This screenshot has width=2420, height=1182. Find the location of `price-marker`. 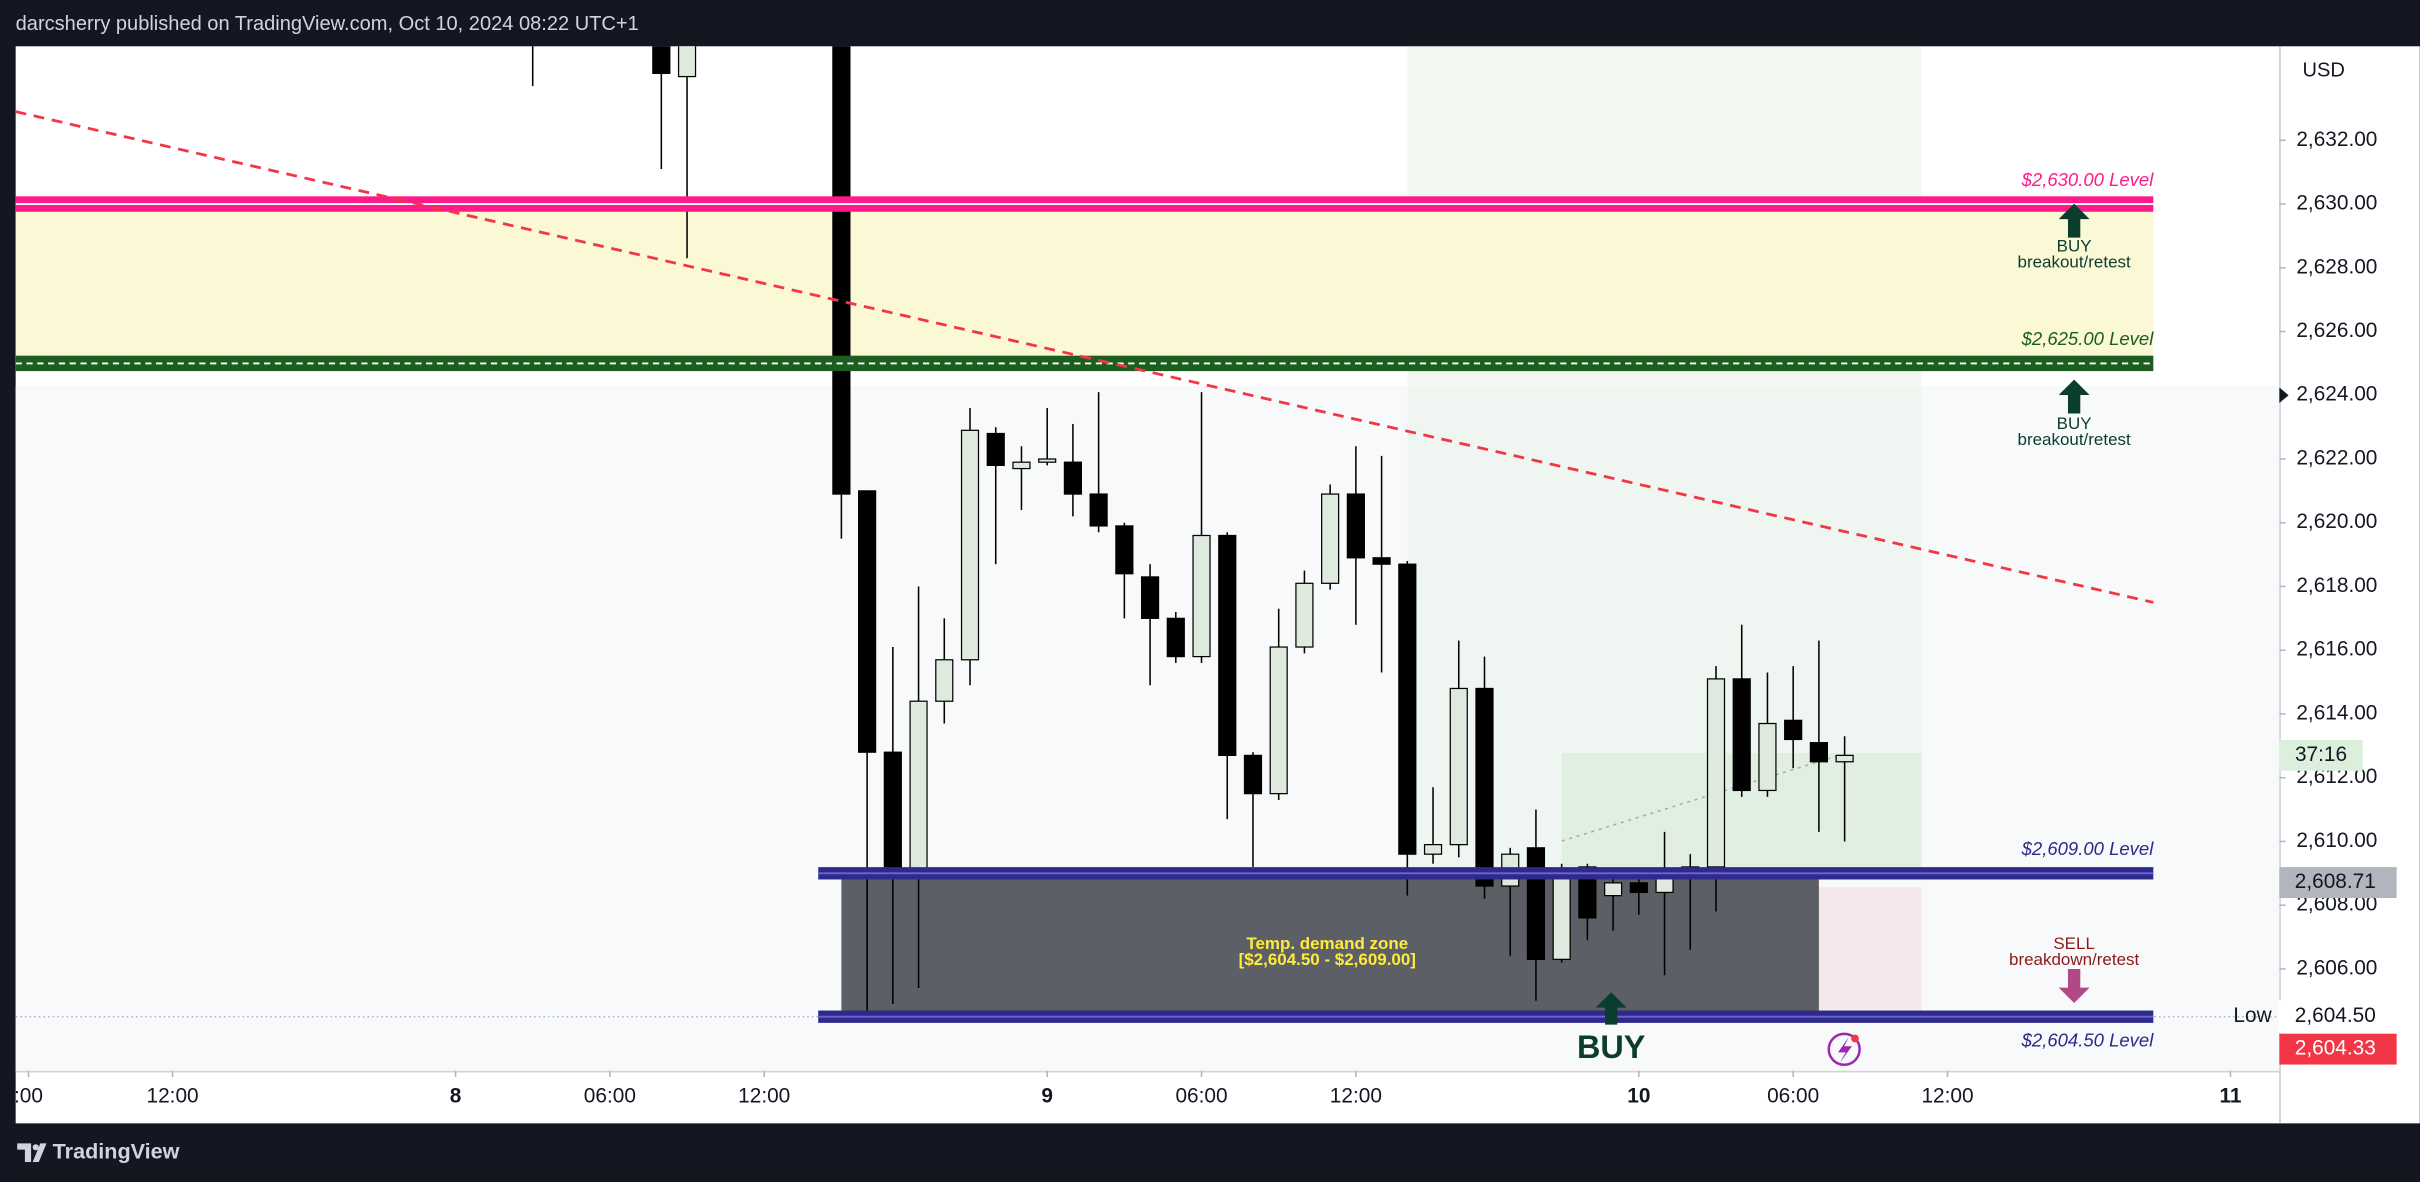

price-marker is located at coordinates (2284, 395).